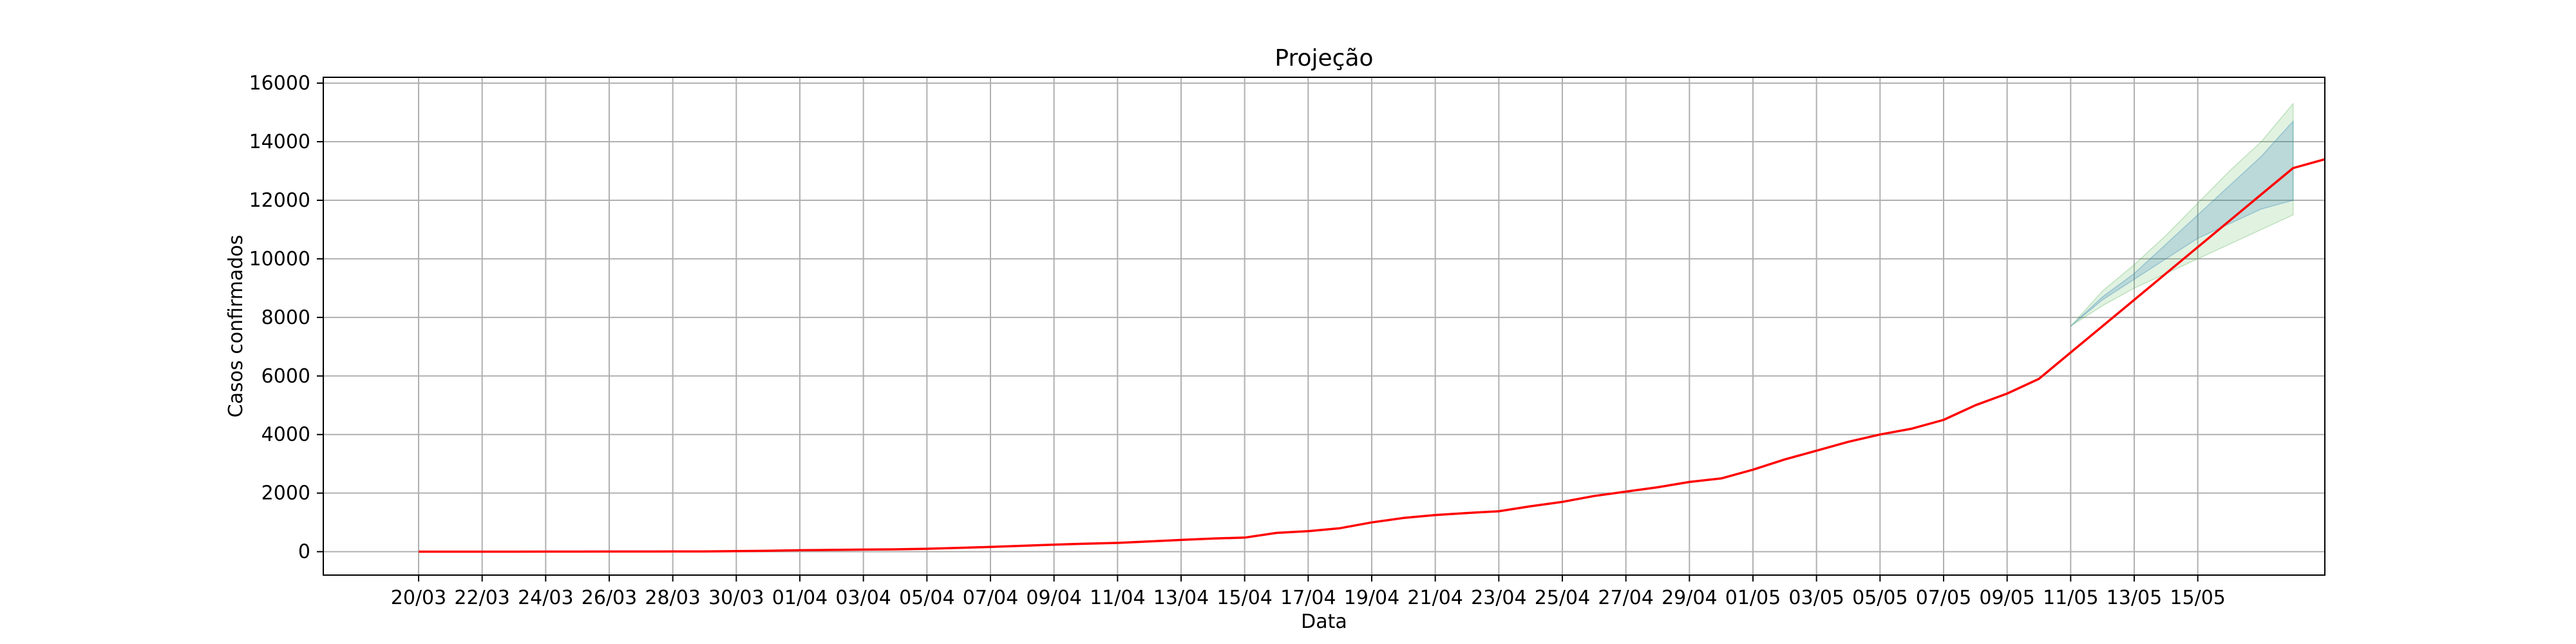  I want to click on x-tick-label: 20/03, so click(418, 598).